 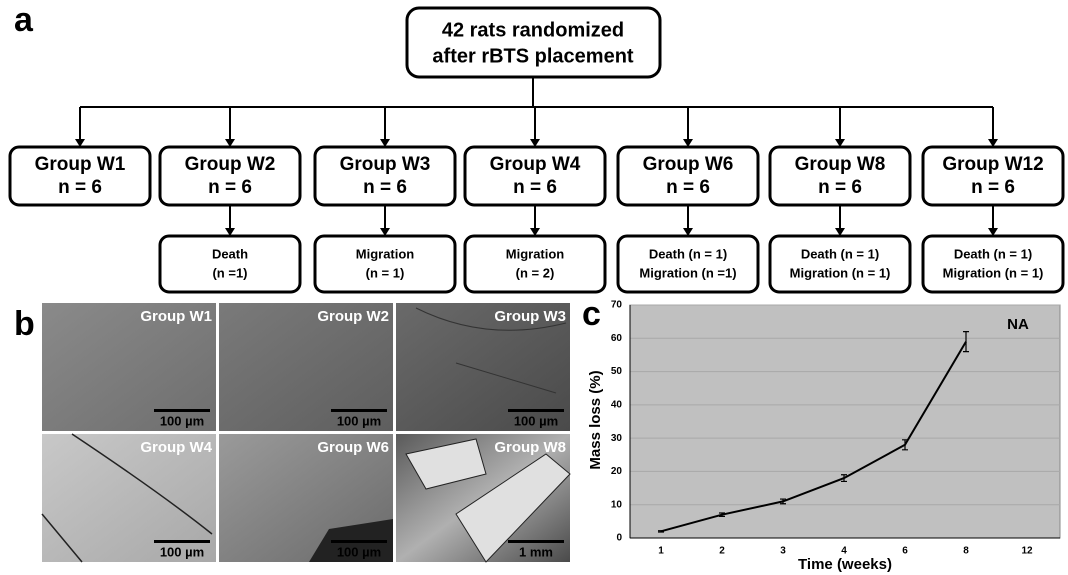 What do you see at coordinates (619, 538) in the screenshot?
I see `y-tick-label: 0` at bounding box center [619, 538].